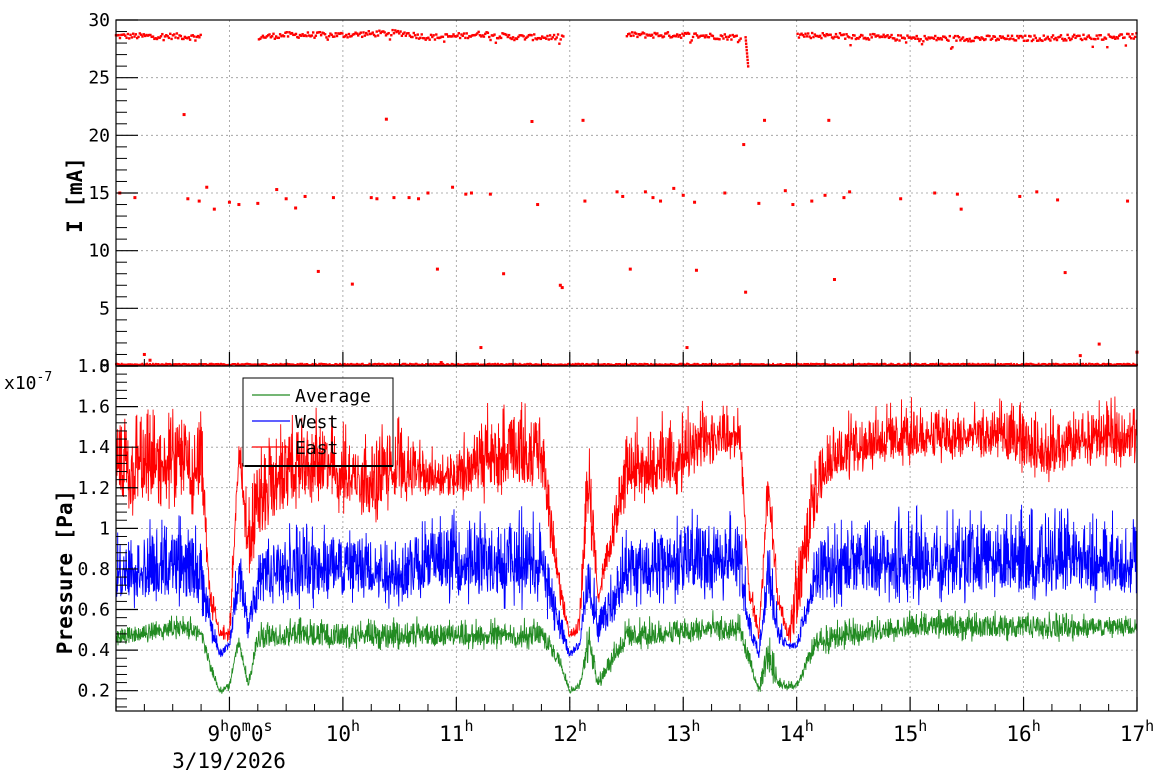  Describe the element at coordinates (107, 532) in the screenshot. I see `pressure-y-axis: 0.2 0.4 0.6 0.8 1 1.2 1.4 1.6 1.8` at that location.